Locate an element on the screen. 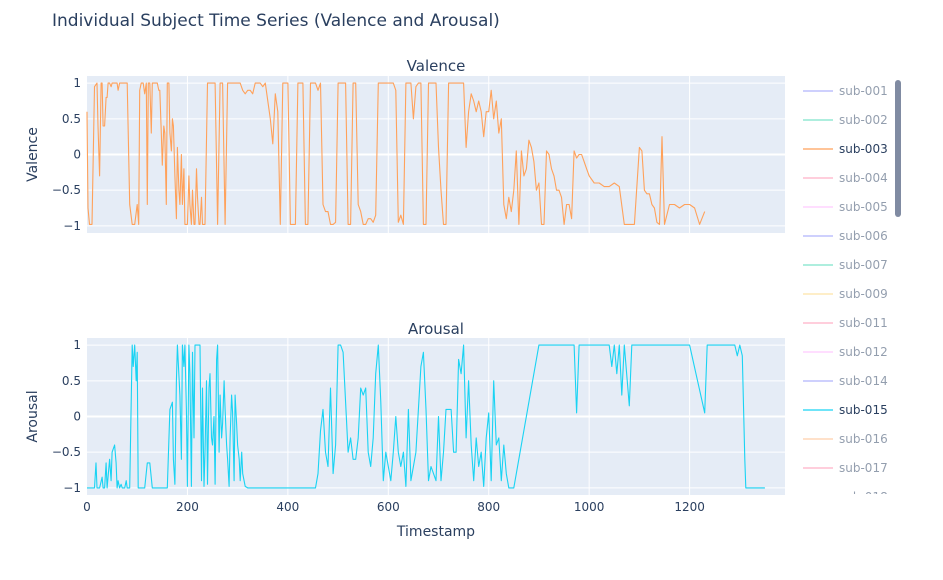 The image size is (943, 580). legend-scrollbar is located at coordinates (898, 148).